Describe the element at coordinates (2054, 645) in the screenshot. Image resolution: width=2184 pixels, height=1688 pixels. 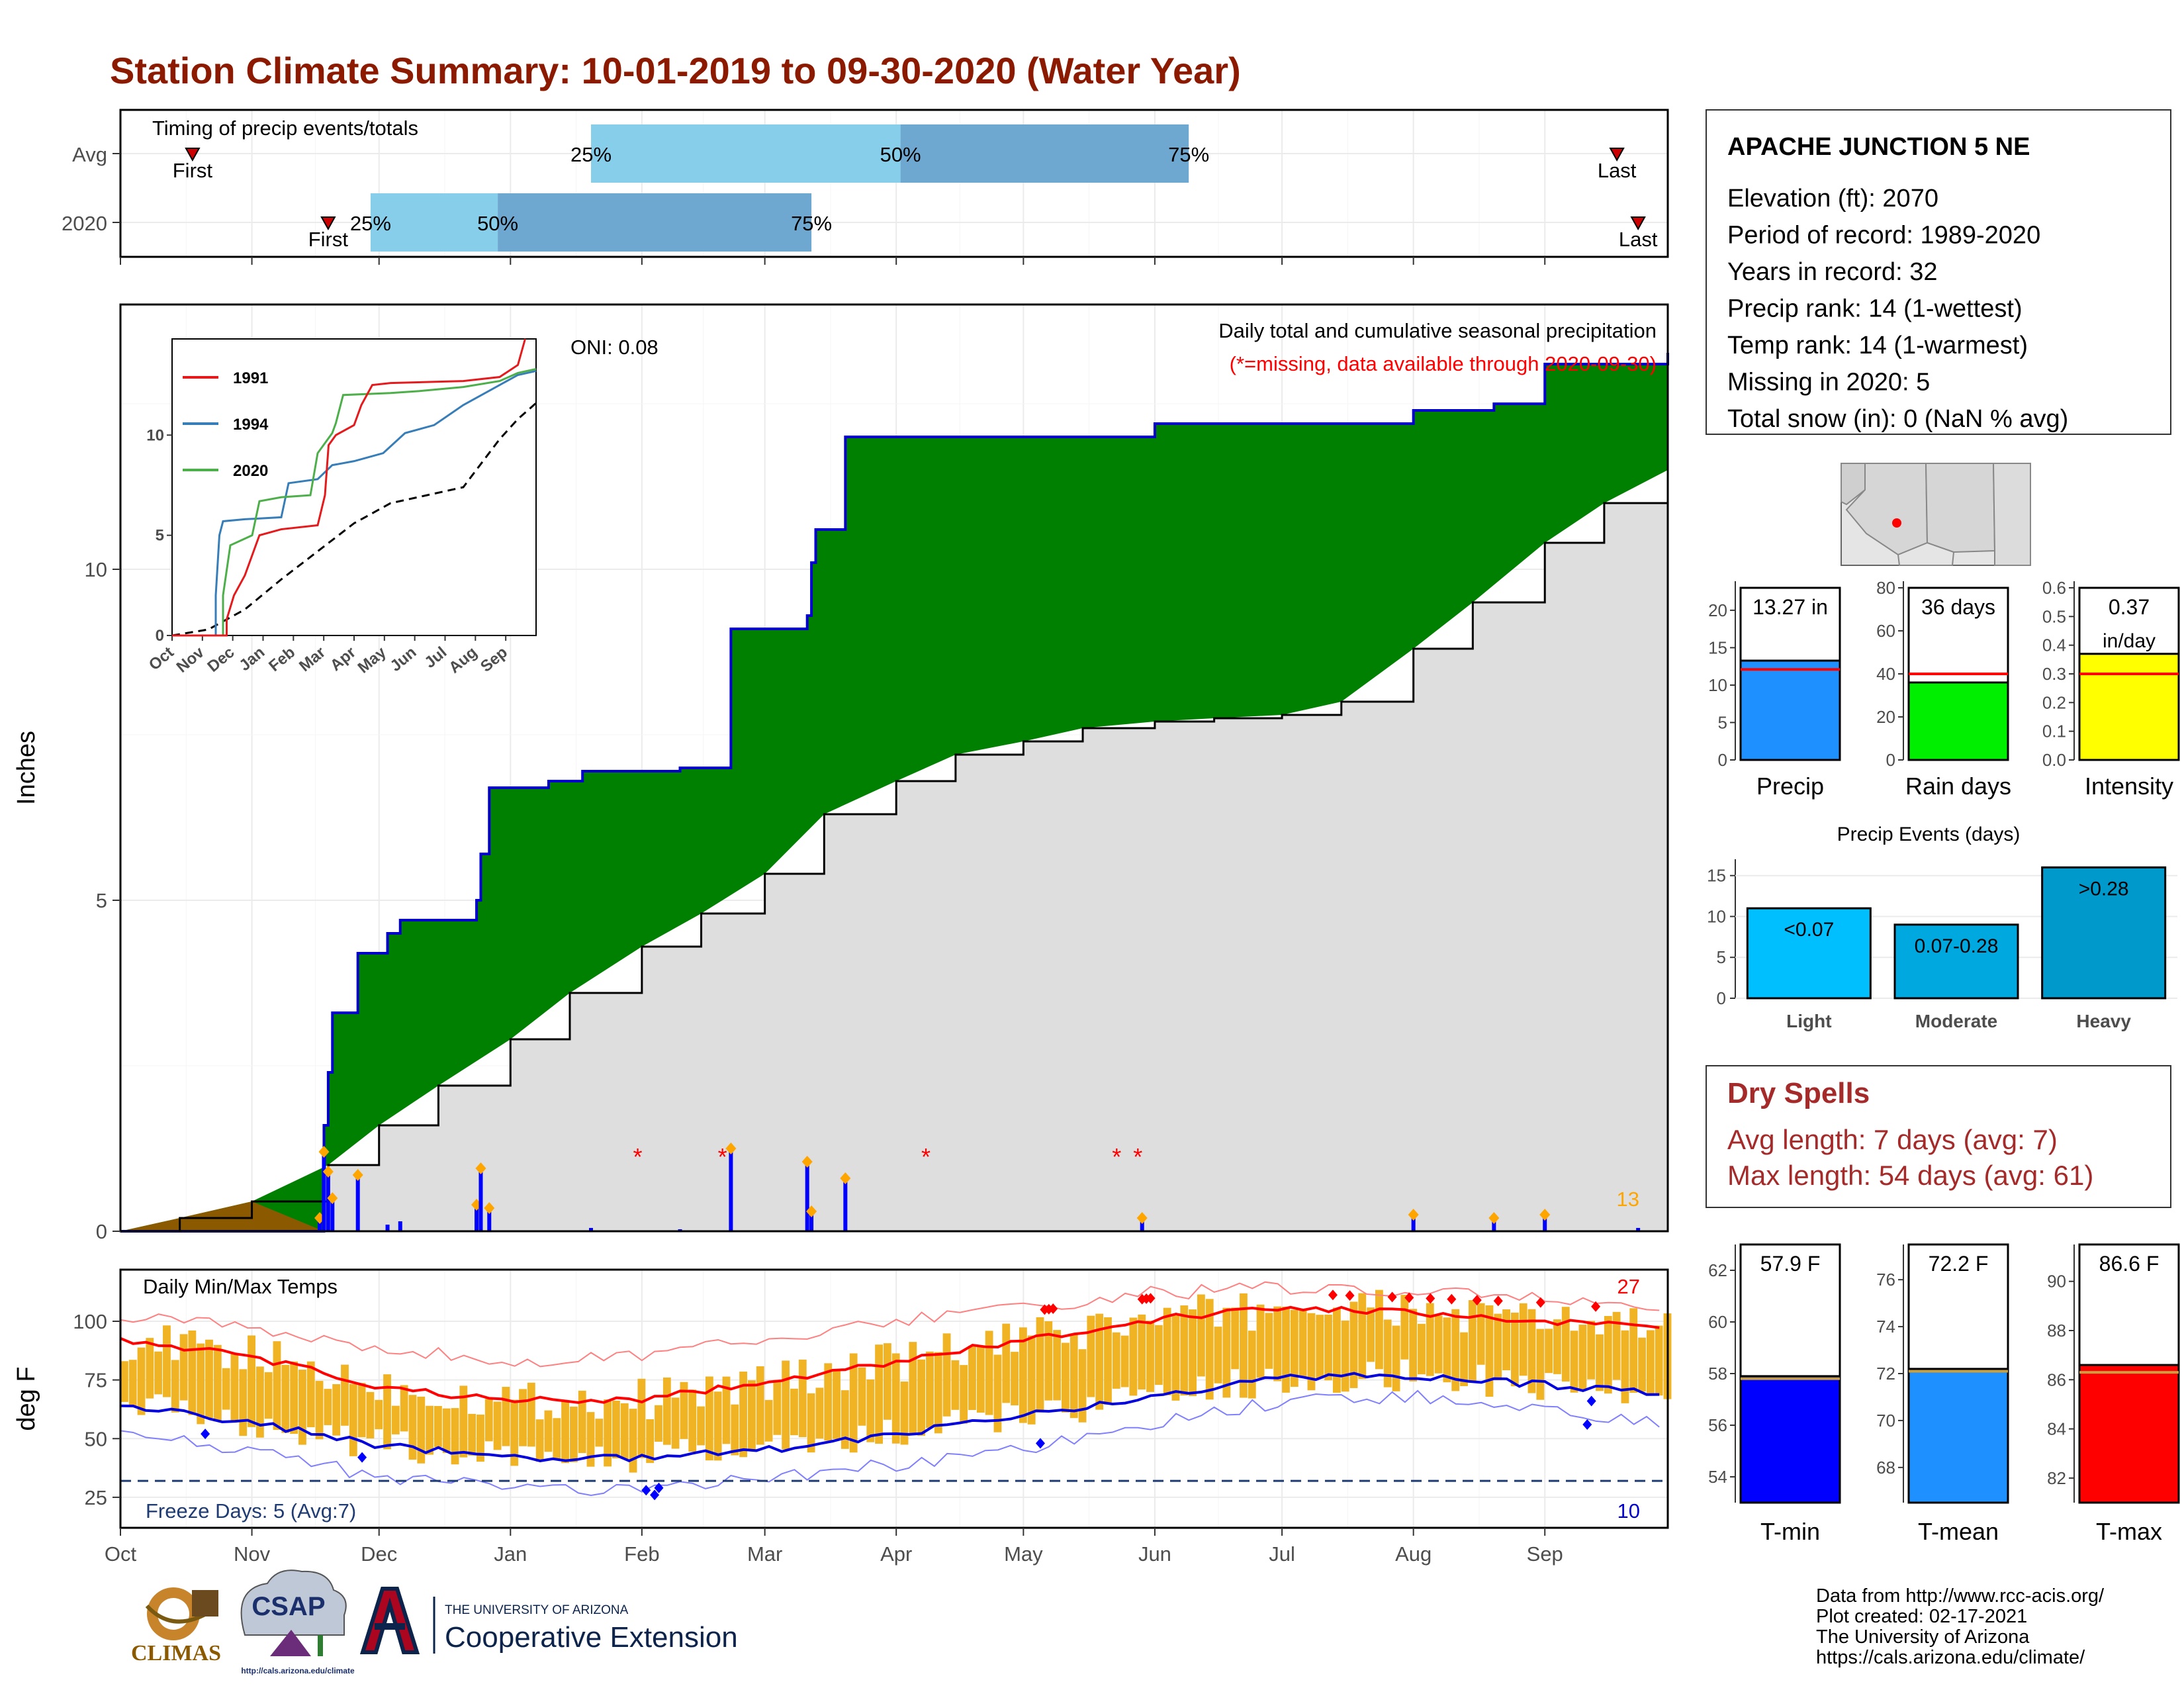
I see `summary-tick-label: 0.4` at that location.